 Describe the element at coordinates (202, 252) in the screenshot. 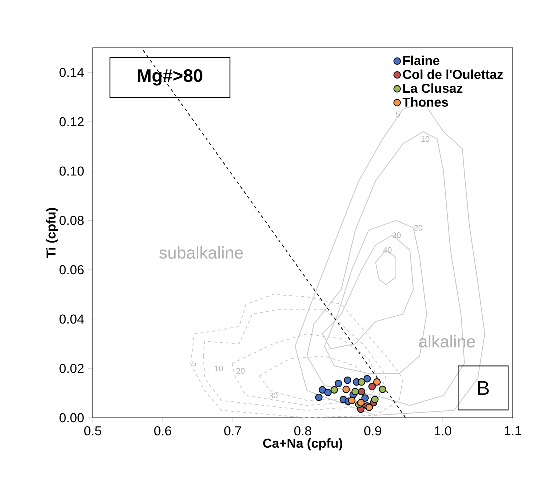

I see `annotation: subalkaline` at that location.